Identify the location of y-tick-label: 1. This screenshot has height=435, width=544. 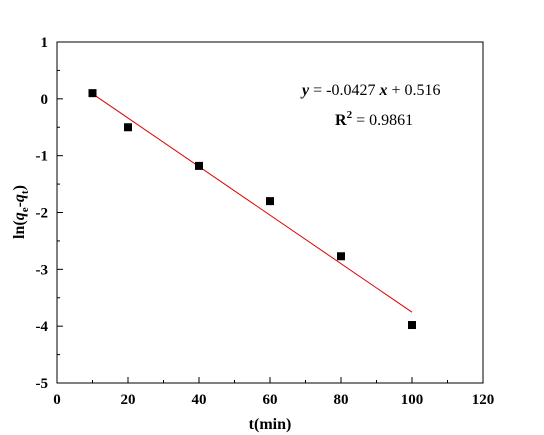
(45, 43).